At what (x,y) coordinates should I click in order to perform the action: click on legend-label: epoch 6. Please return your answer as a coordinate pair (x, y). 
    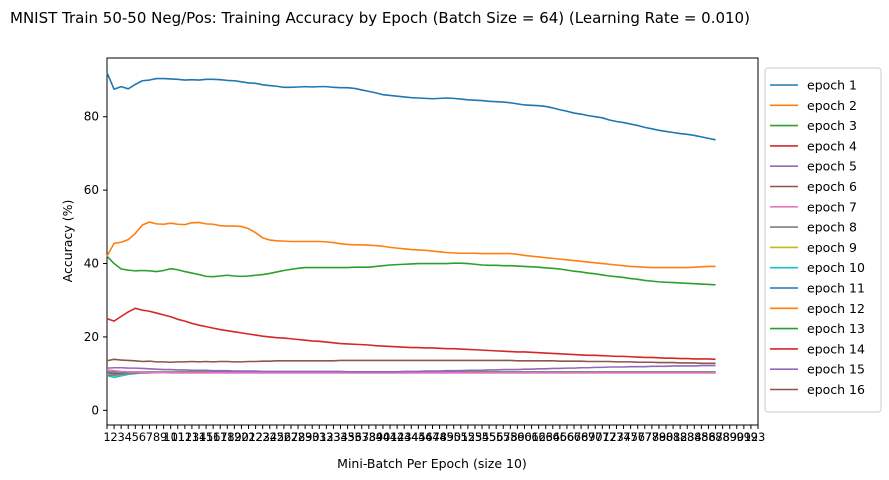
    Looking at the image, I should click on (832, 186).